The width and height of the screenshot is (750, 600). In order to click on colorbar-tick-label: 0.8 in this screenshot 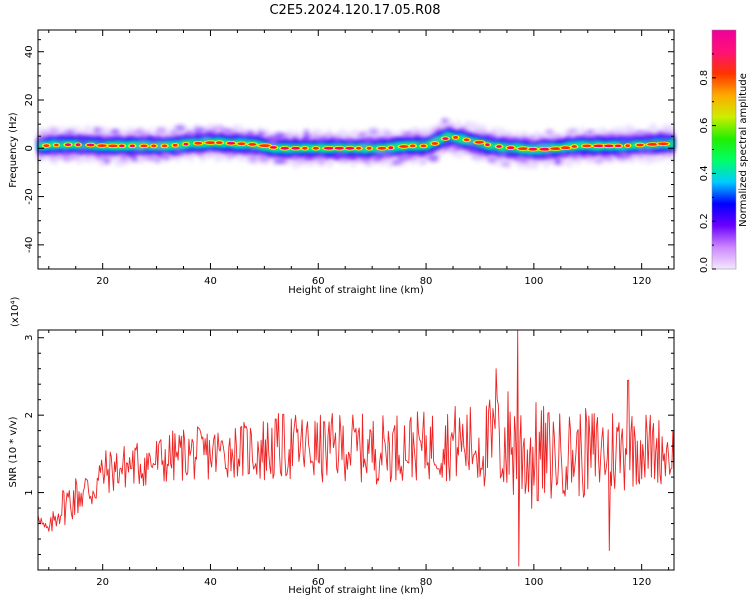, I will do `click(704, 78)`.